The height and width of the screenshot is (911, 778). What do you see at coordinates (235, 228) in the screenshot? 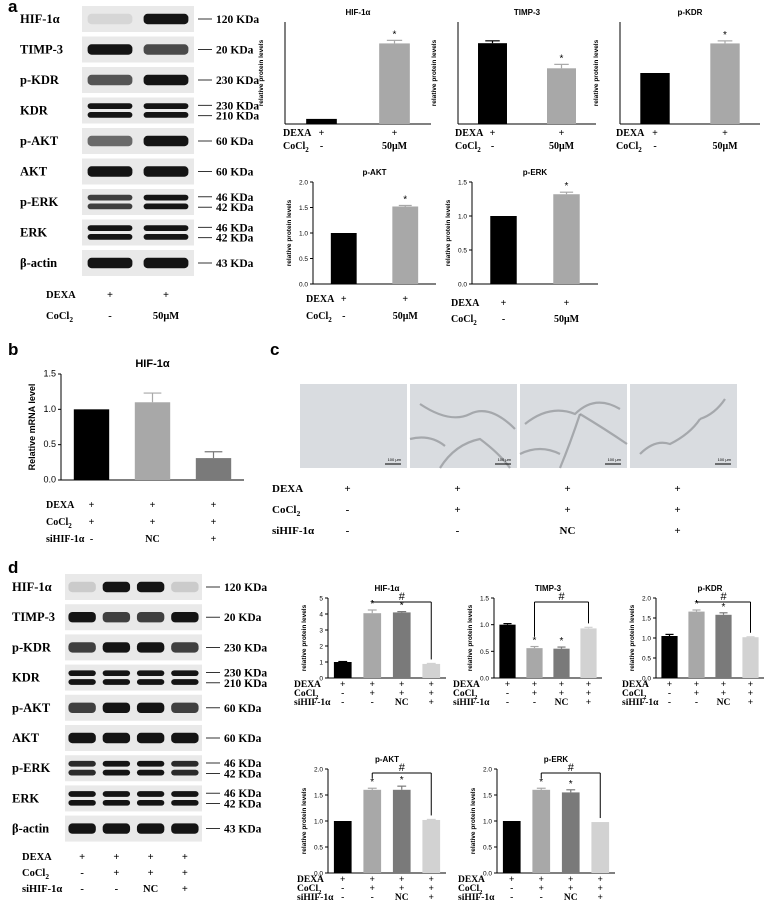
I see `kda-label: 46 KDa` at bounding box center [235, 228].